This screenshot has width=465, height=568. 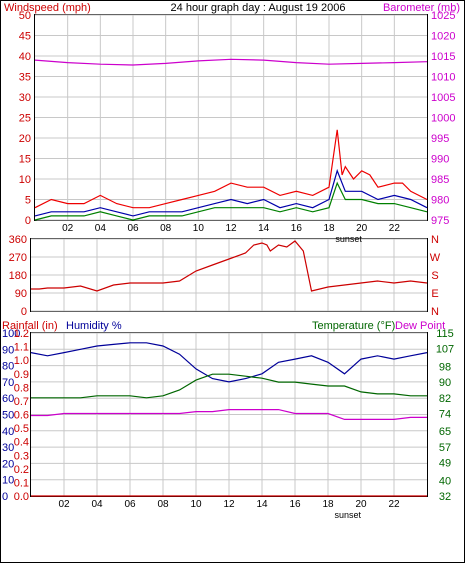 What do you see at coordinates (434, 294) in the screenshot?
I see `compass-label: E` at bounding box center [434, 294].